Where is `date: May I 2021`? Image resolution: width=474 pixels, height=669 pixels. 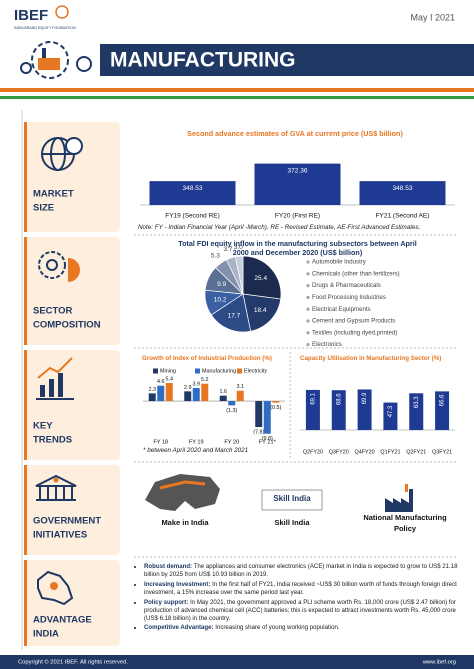
date: May I 2021 is located at coordinates (432, 17).